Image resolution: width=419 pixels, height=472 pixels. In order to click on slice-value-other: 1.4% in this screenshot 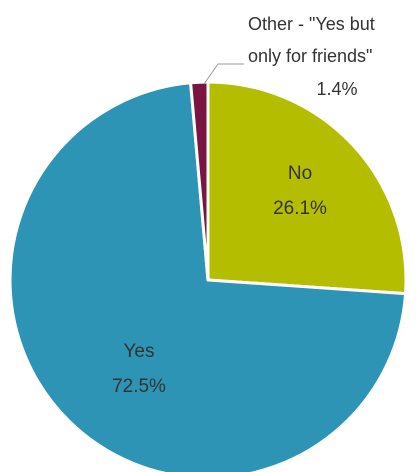, I will do `click(336, 89)`.